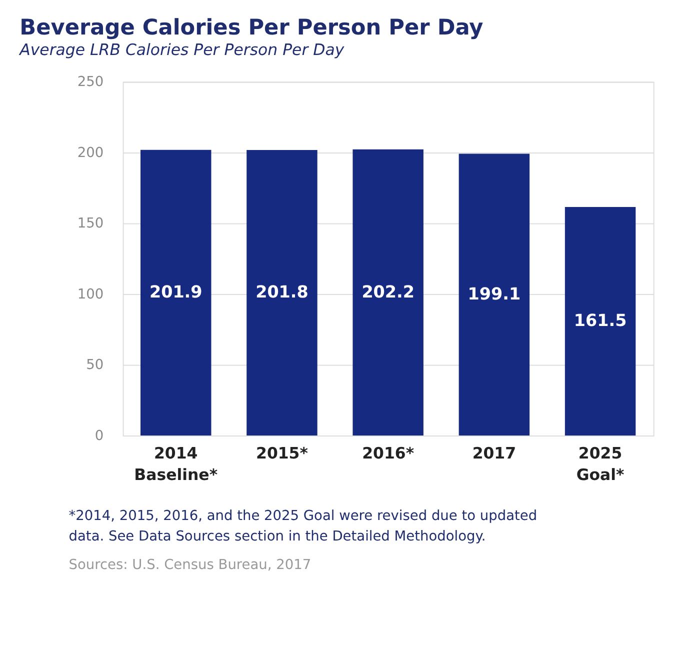 This screenshot has width=673, height=647. I want to click on y-tick-label: 0, so click(99, 436).